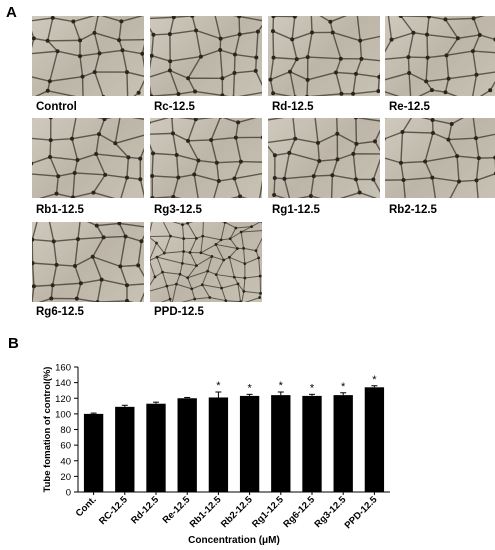 The image size is (495, 550). I want to click on x-tick-label: Rb2-12.5, so click(237, 512).